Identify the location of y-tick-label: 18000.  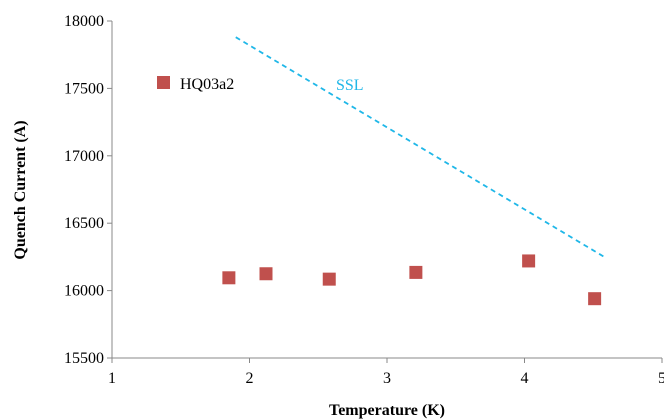
(84, 21).